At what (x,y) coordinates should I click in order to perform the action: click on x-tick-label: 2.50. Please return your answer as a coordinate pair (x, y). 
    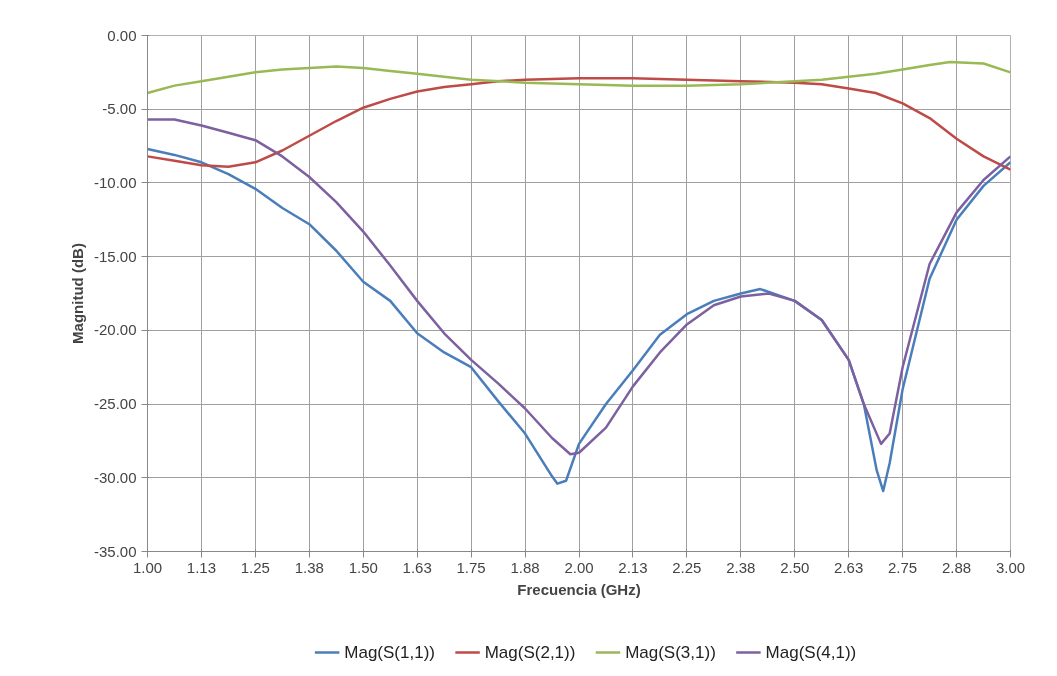
    Looking at the image, I should click on (795, 567).